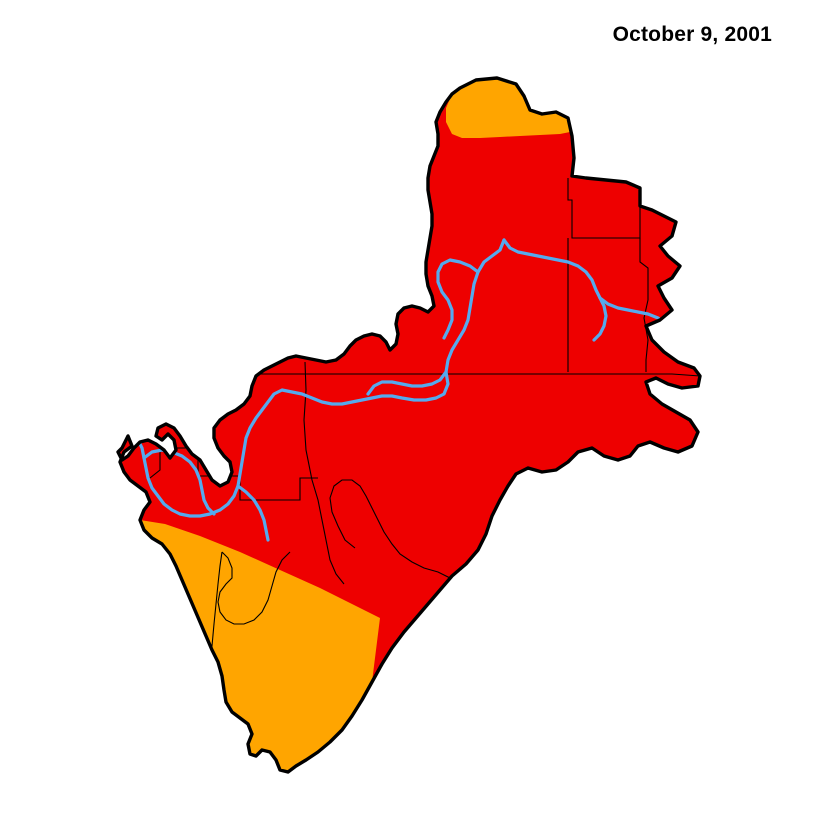 Image resolution: width=816 pixels, height=816 pixels. I want to click on river-upper-branch, so click(591, 287).